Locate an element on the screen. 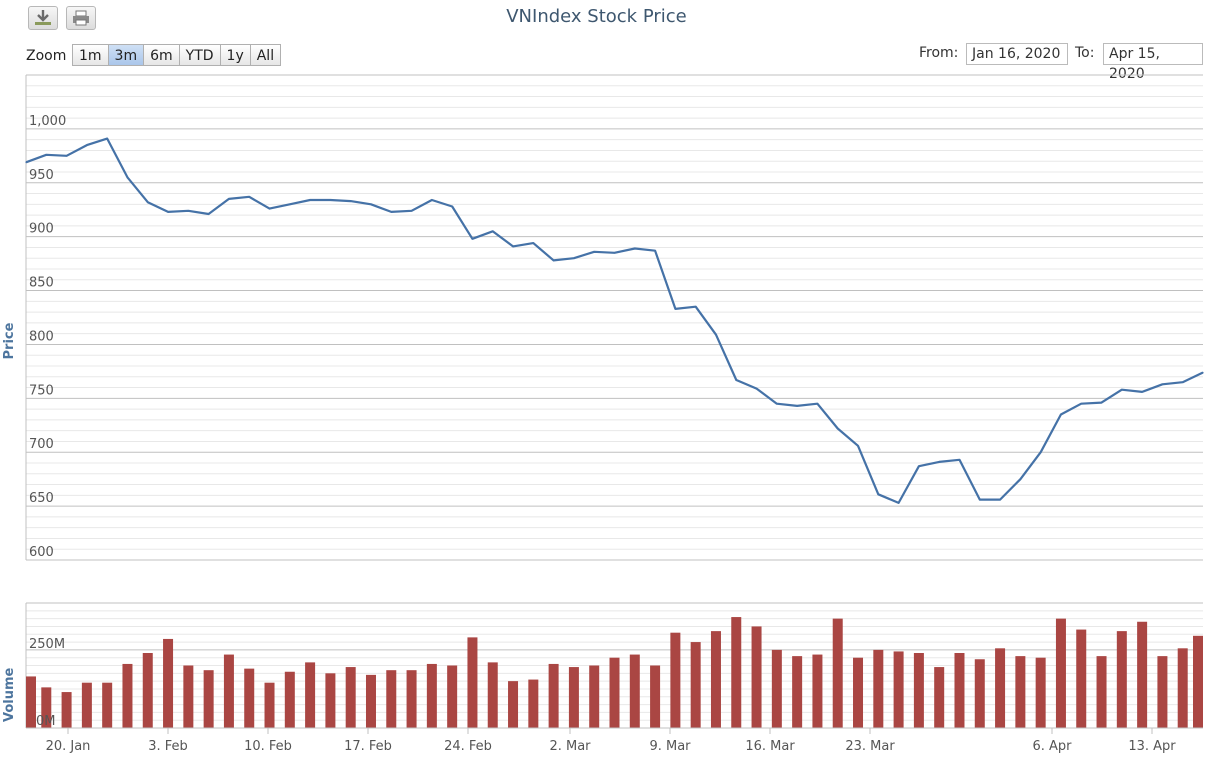 Image resolution: width=1207 pixels, height=761 pixels. price-y-tick-label: 700 is located at coordinates (41, 444).